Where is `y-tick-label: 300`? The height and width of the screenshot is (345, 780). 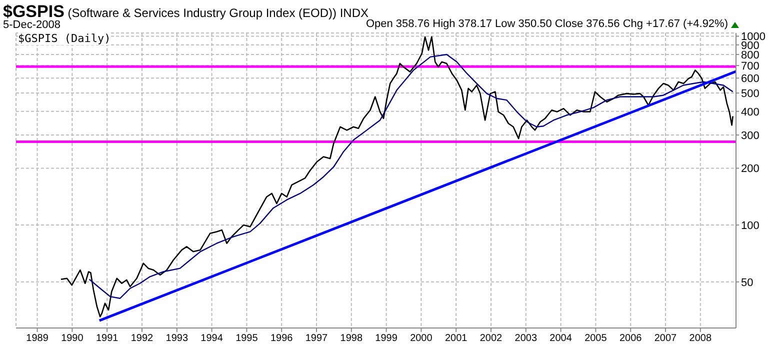 y-tick-label: 300 is located at coordinates (750, 136).